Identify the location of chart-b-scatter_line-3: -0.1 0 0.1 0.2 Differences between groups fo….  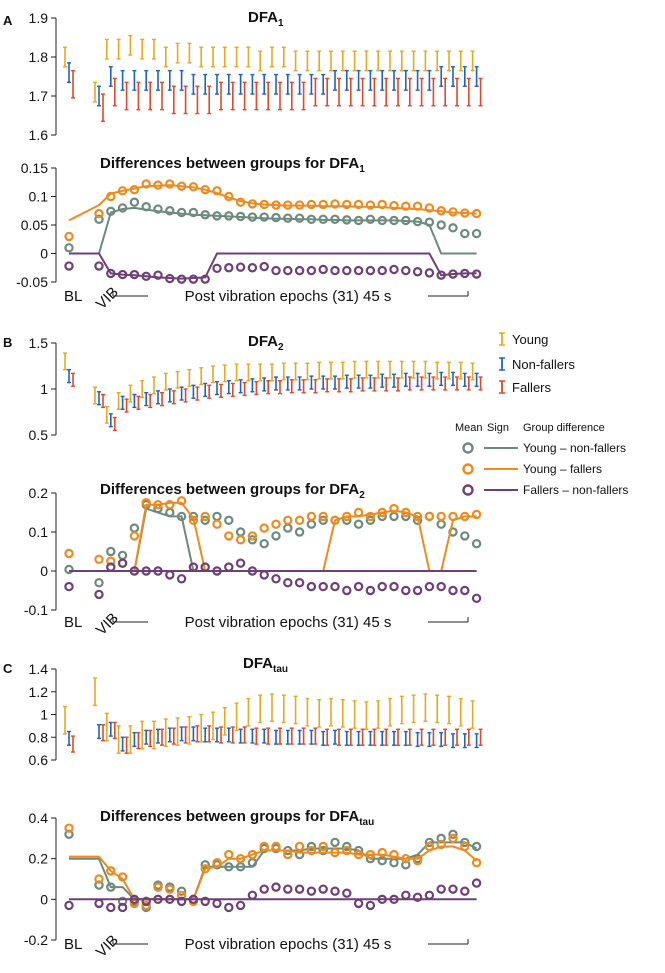
(253, 560).